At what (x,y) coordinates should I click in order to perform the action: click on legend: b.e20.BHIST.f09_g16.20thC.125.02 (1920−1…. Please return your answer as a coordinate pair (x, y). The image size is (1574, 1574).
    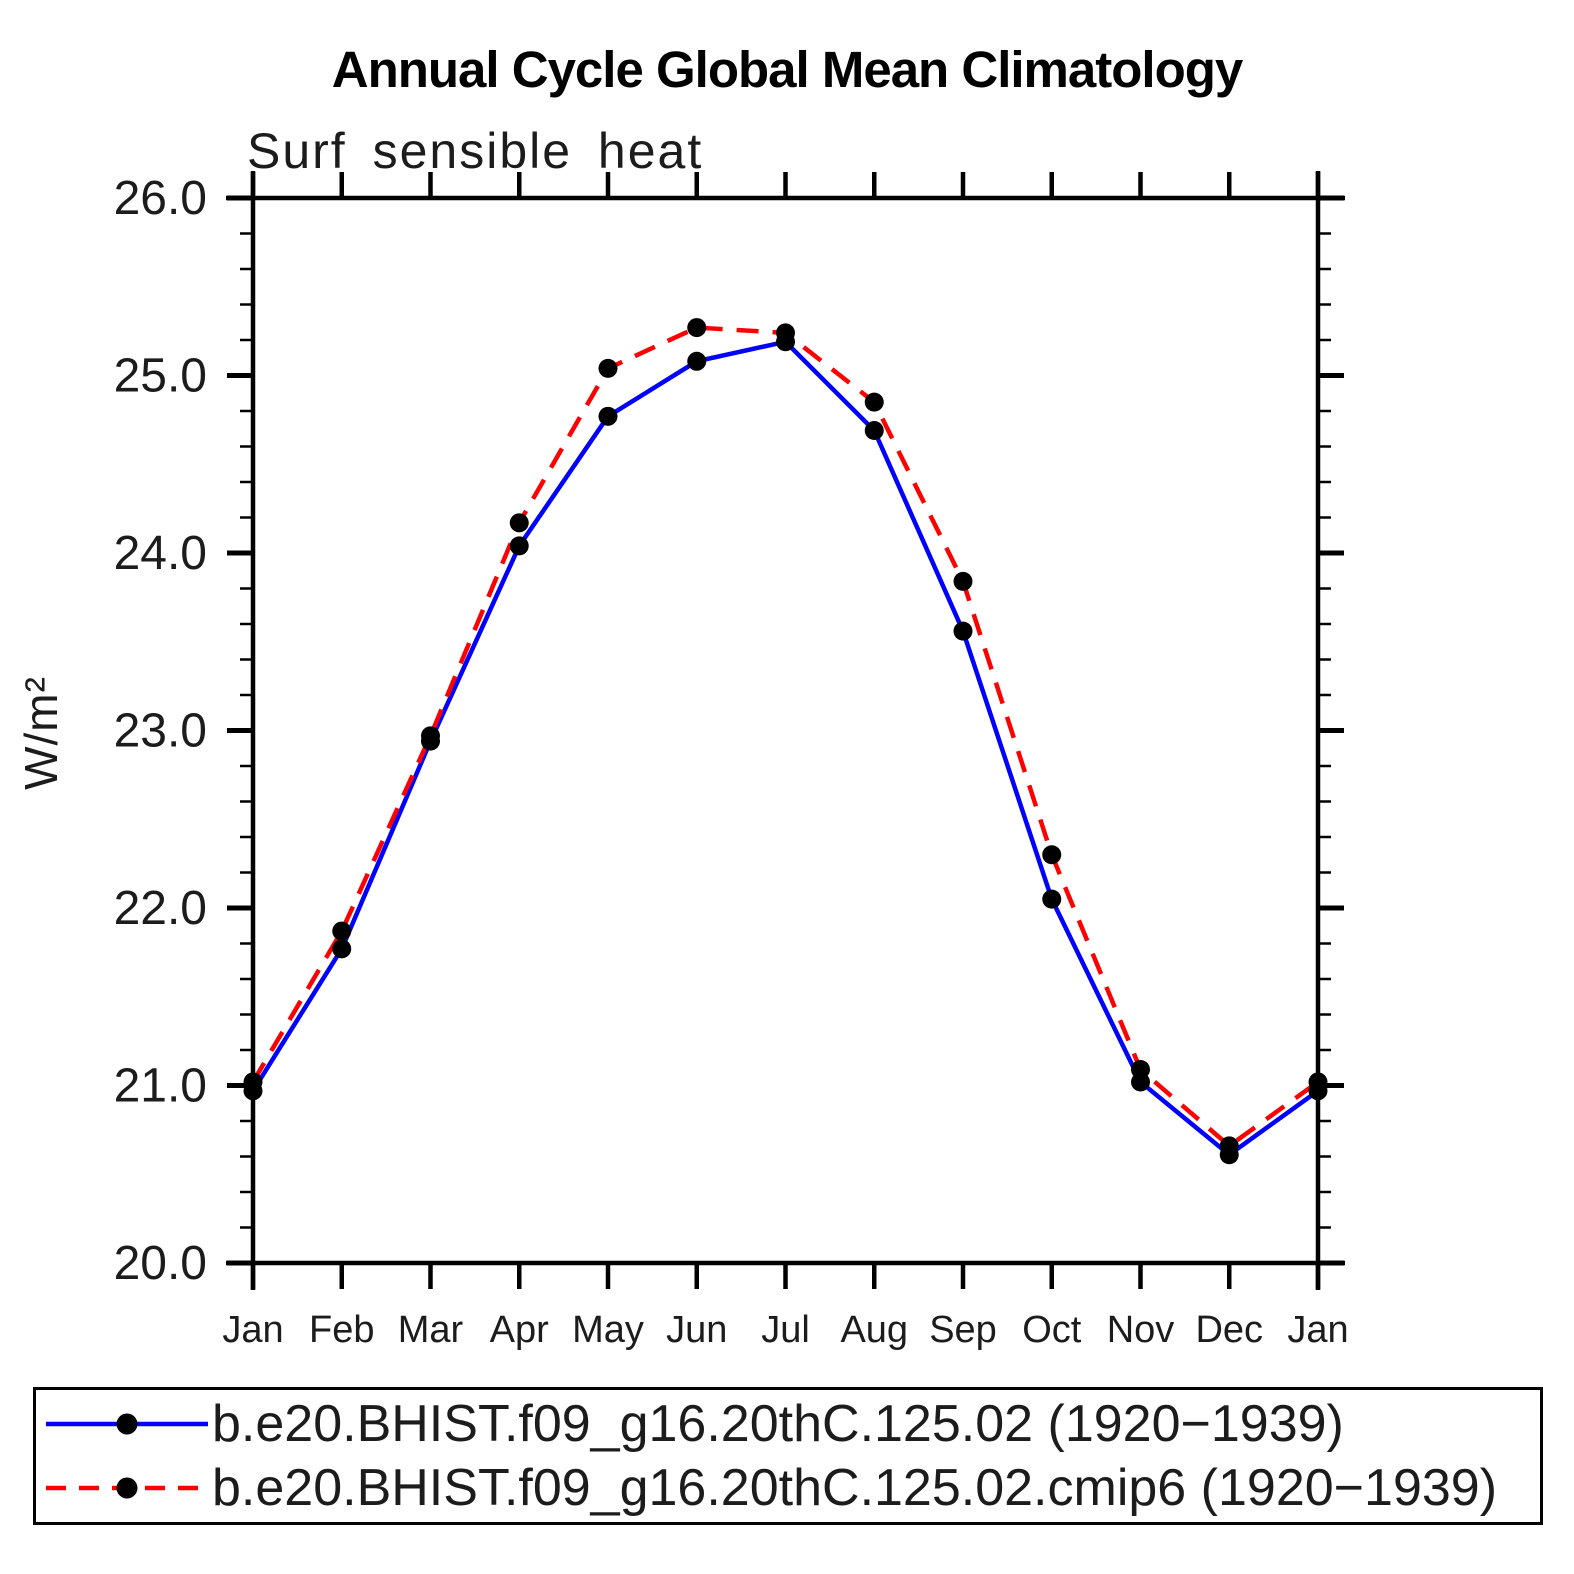
    Looking at the image, I should click on (788, 1456).